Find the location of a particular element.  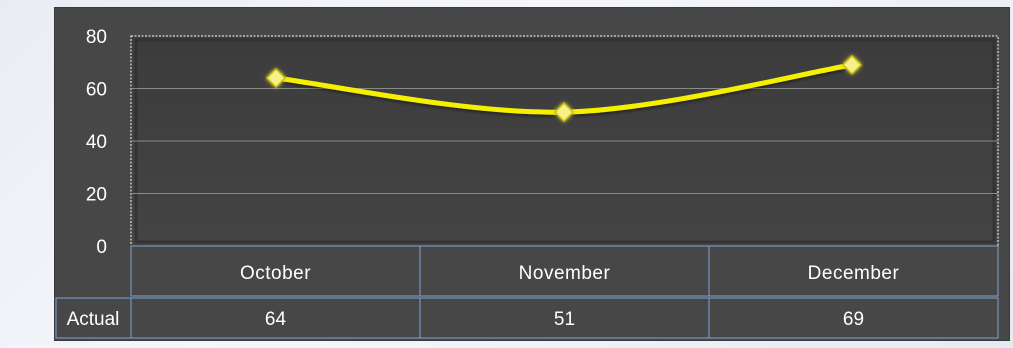

table-row is located at coordinates (527, 318).